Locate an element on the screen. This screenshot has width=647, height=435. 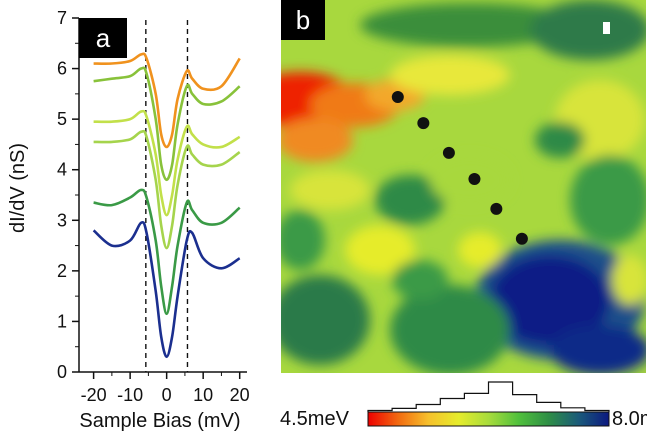
x-tick-label: 20 is located at coordinates (240, 395).